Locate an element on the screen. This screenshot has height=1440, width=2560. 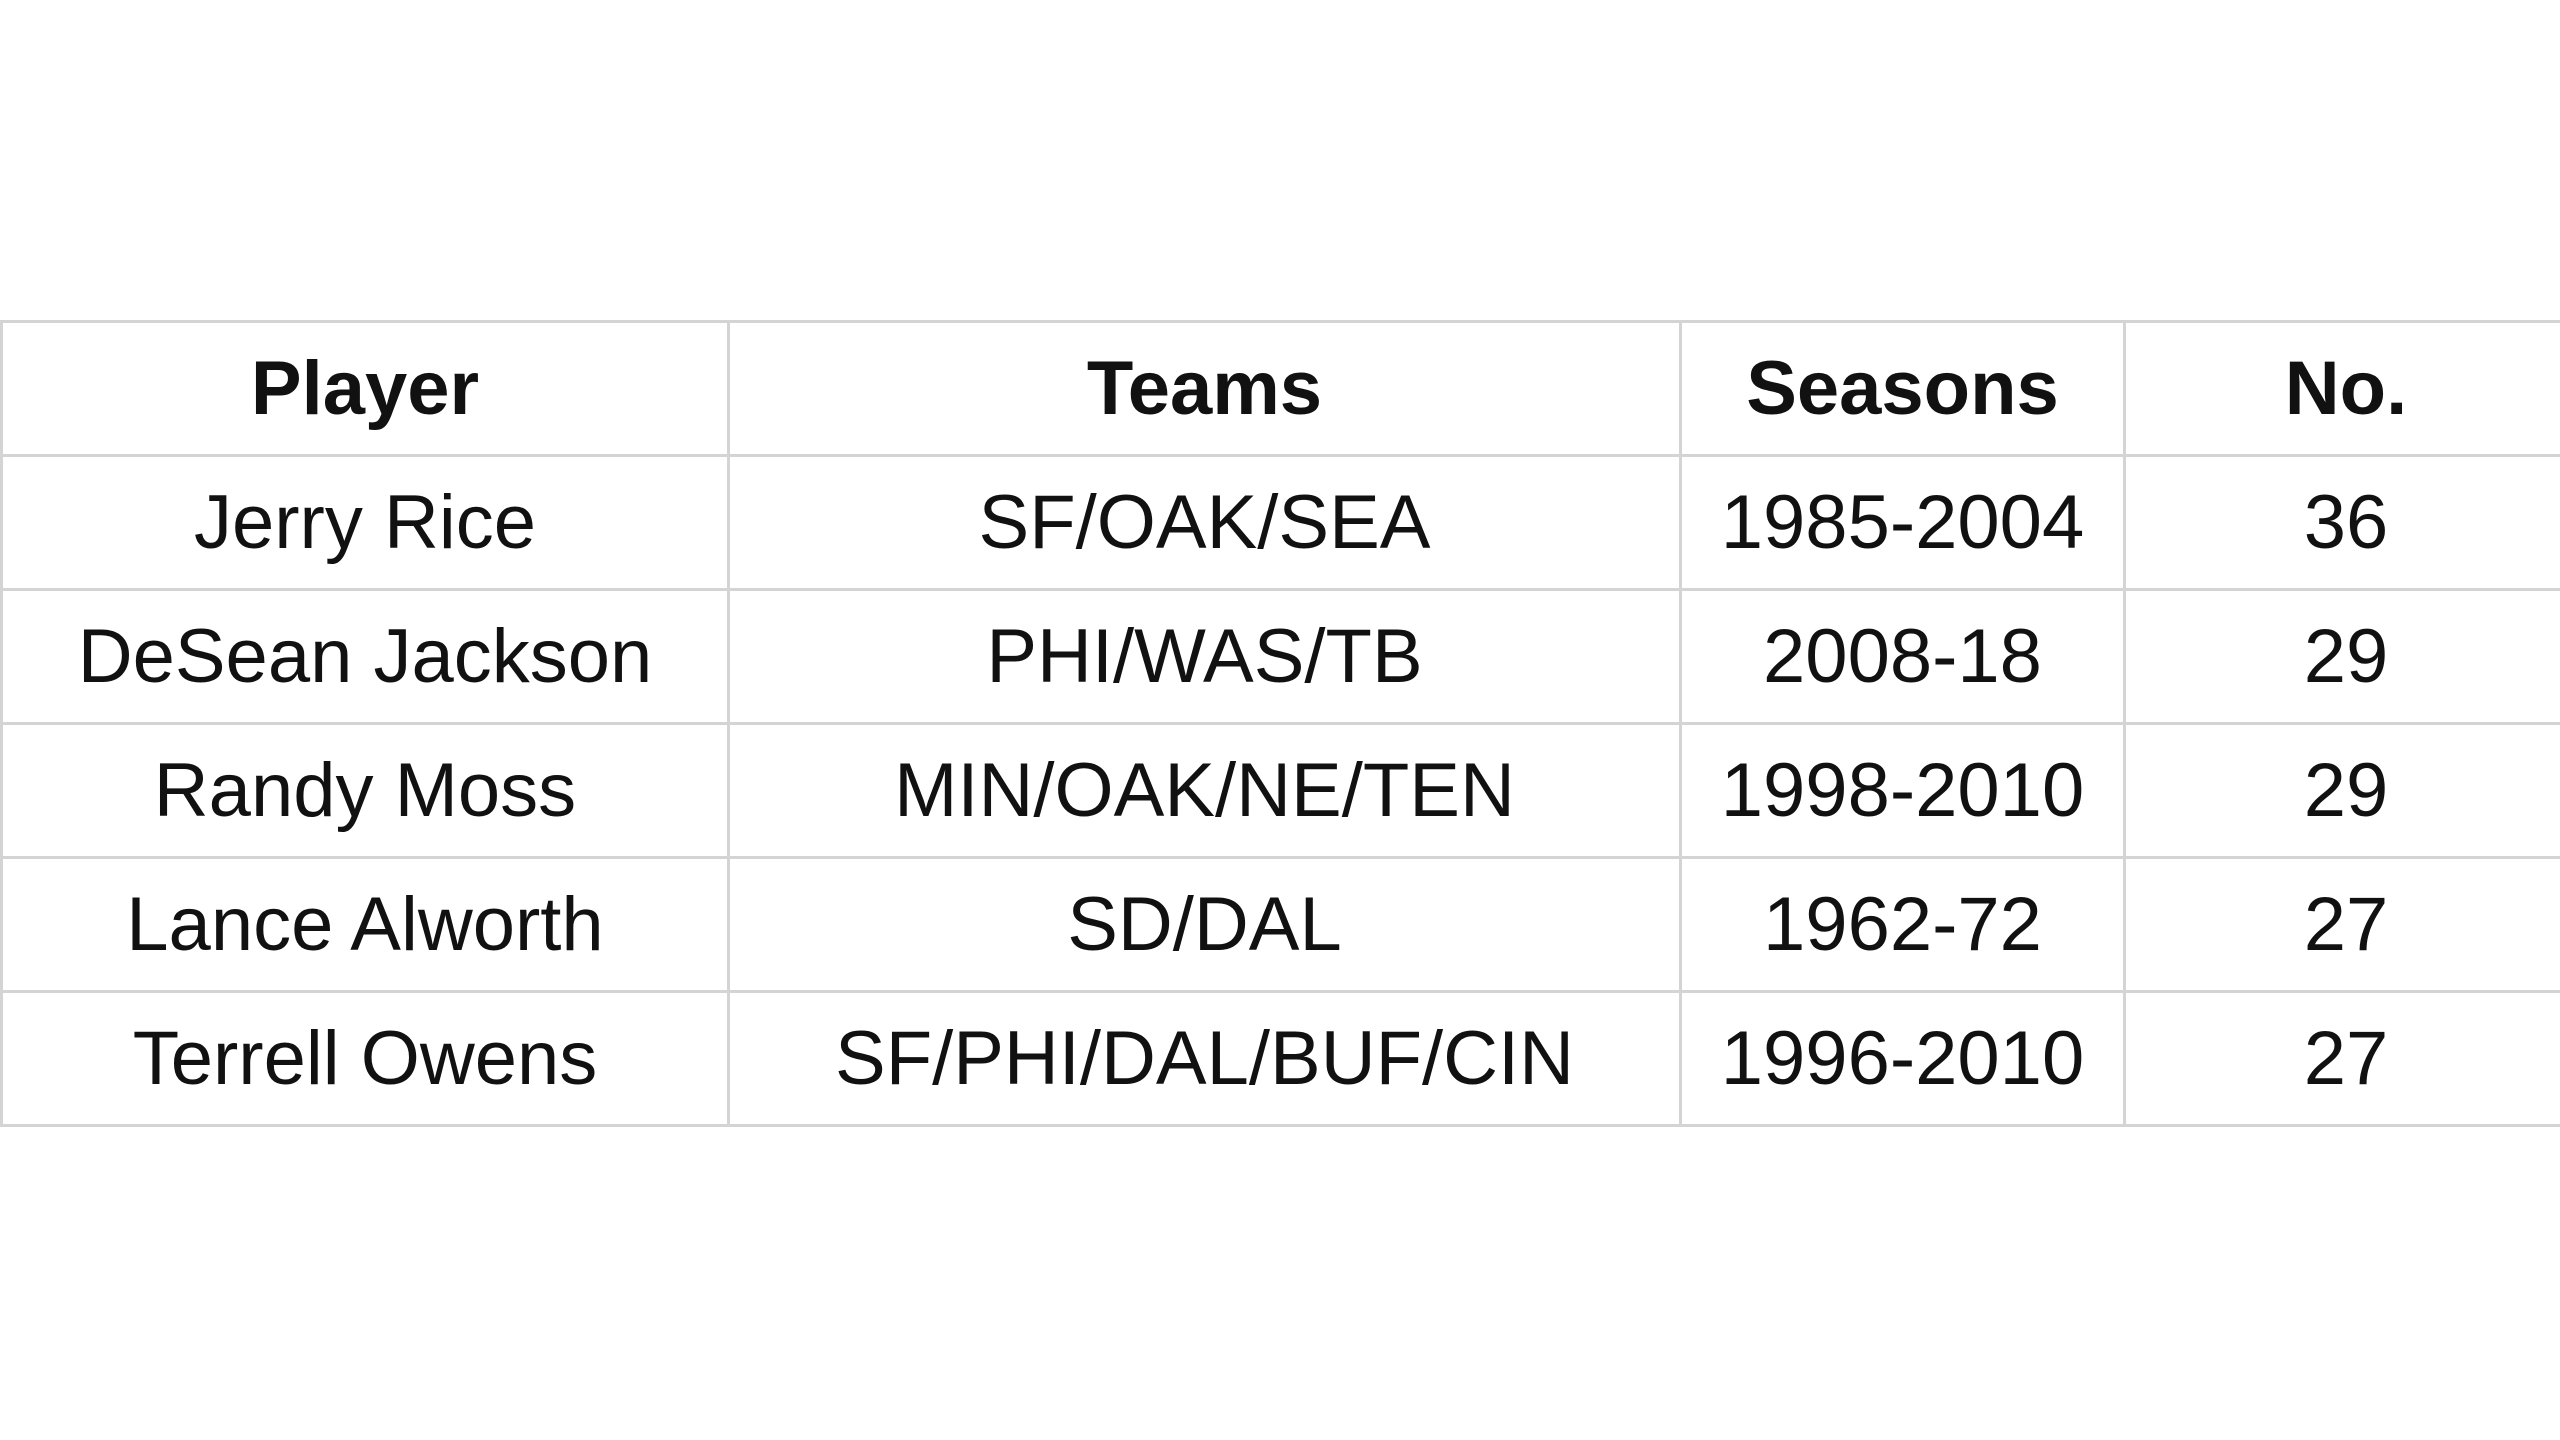
table-cell: Randy Moss is located at coordinates (365, 790).